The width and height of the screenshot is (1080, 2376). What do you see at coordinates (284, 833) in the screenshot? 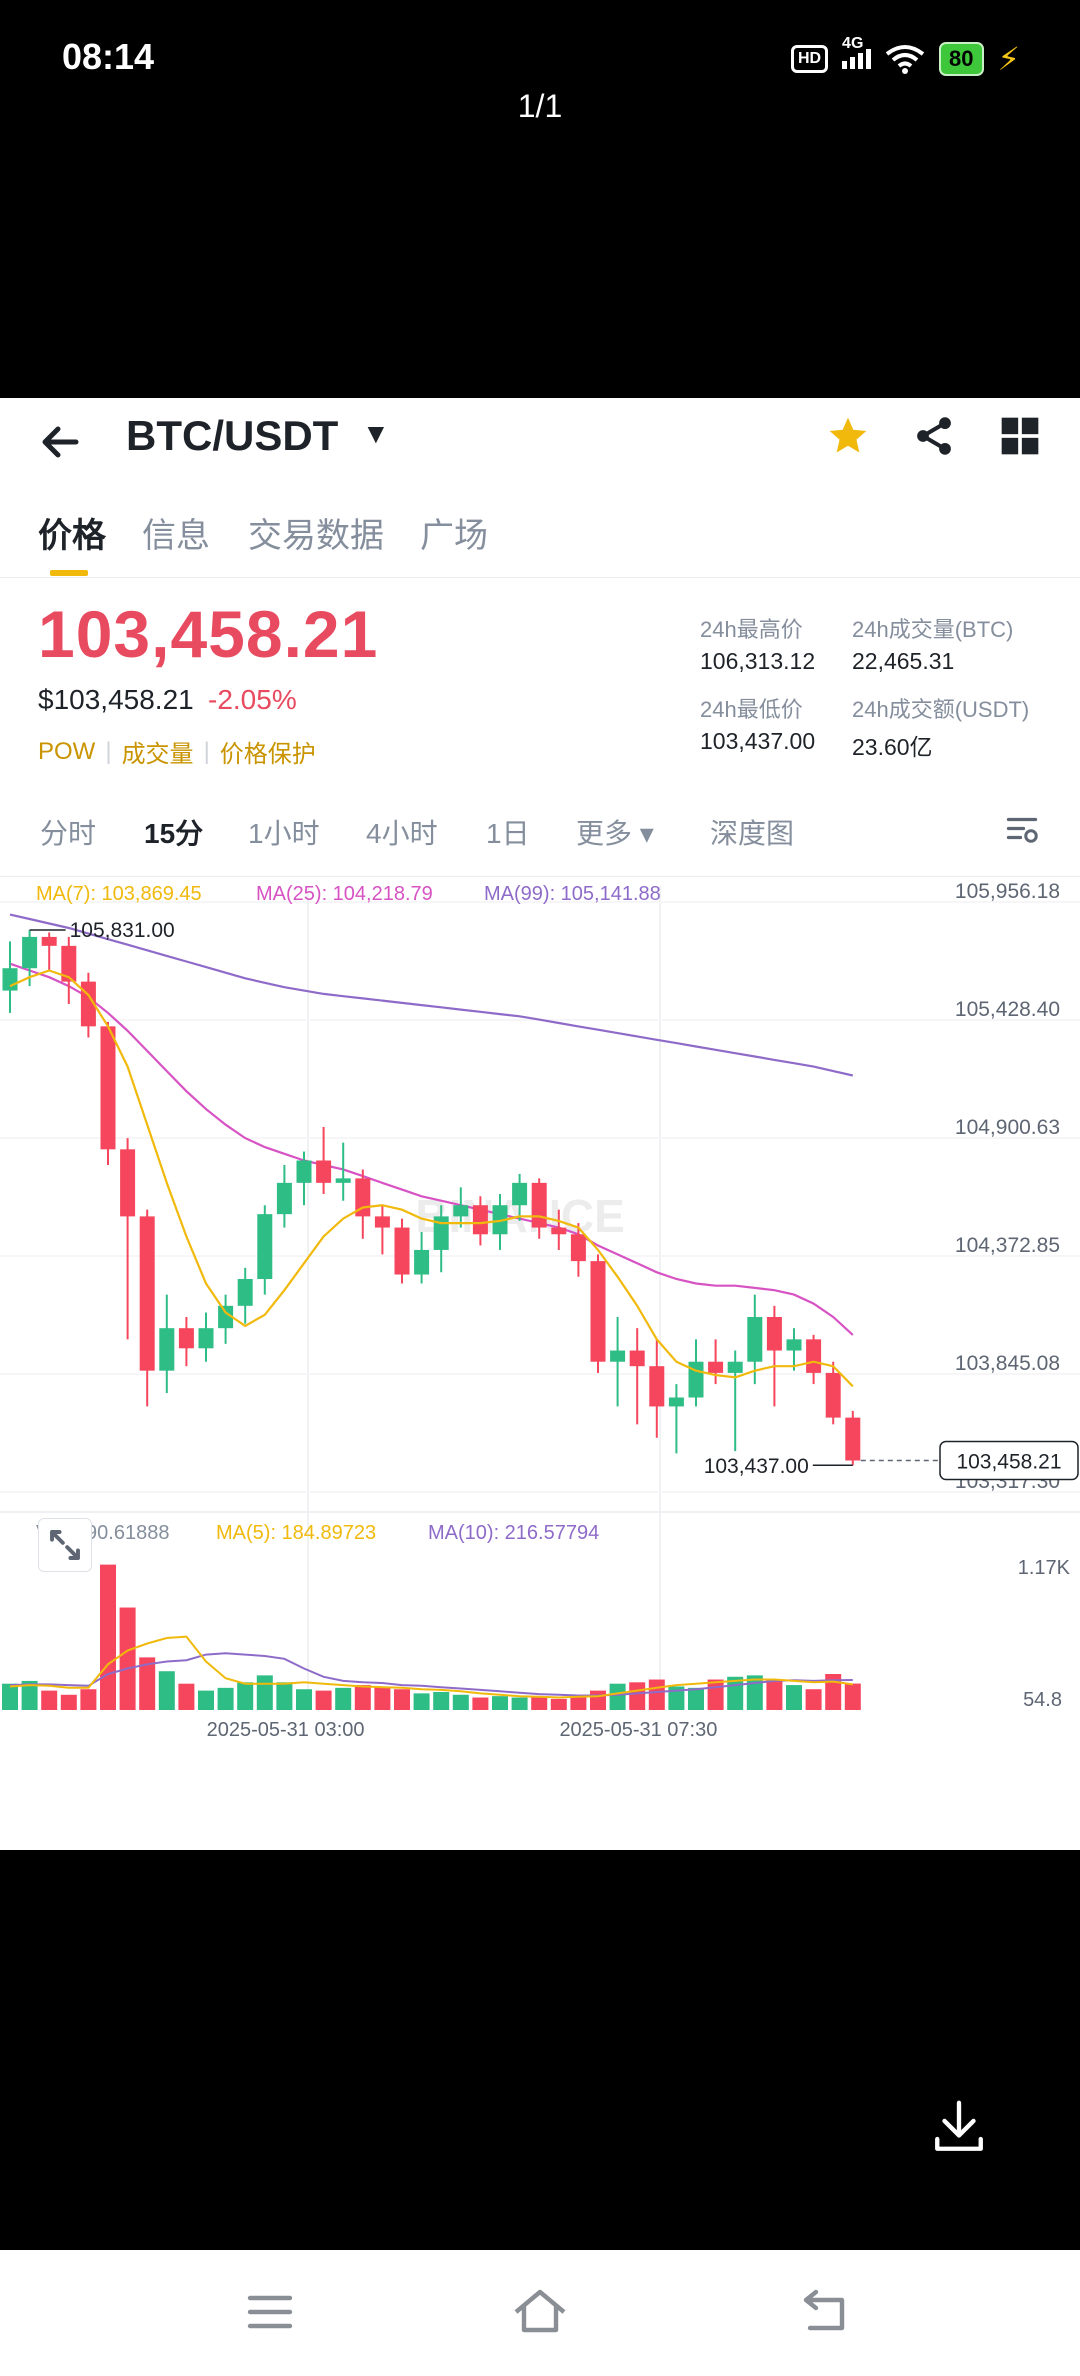
I see `tf-1h: 1小时` at bounding box center [284, 833].